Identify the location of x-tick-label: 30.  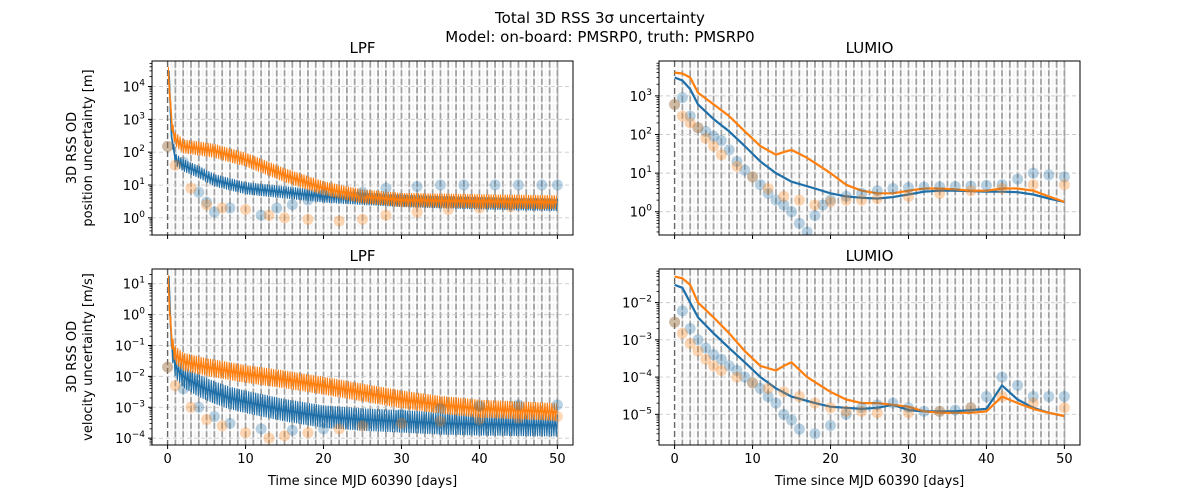
(401, 459).